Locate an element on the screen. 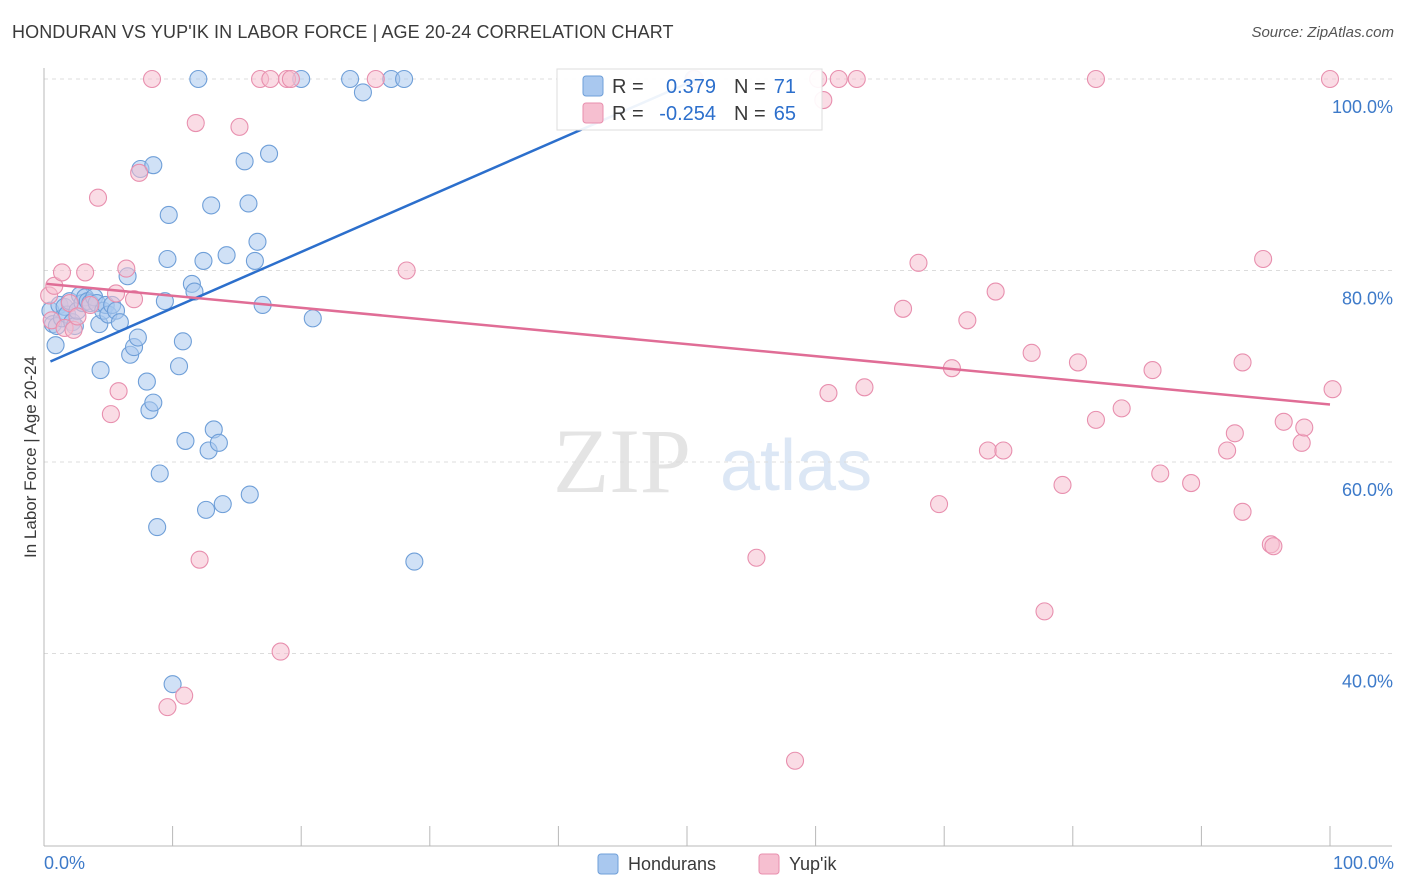  y-tick-label: 80.0% is located at coordinates (1367, 299).